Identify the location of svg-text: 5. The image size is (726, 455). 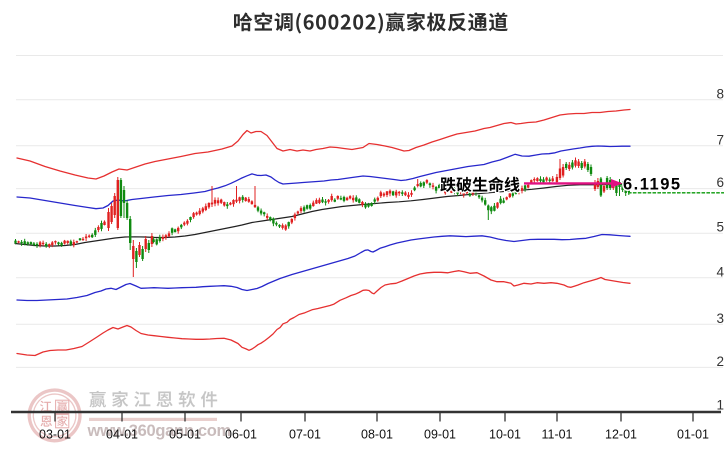
(720, 227).